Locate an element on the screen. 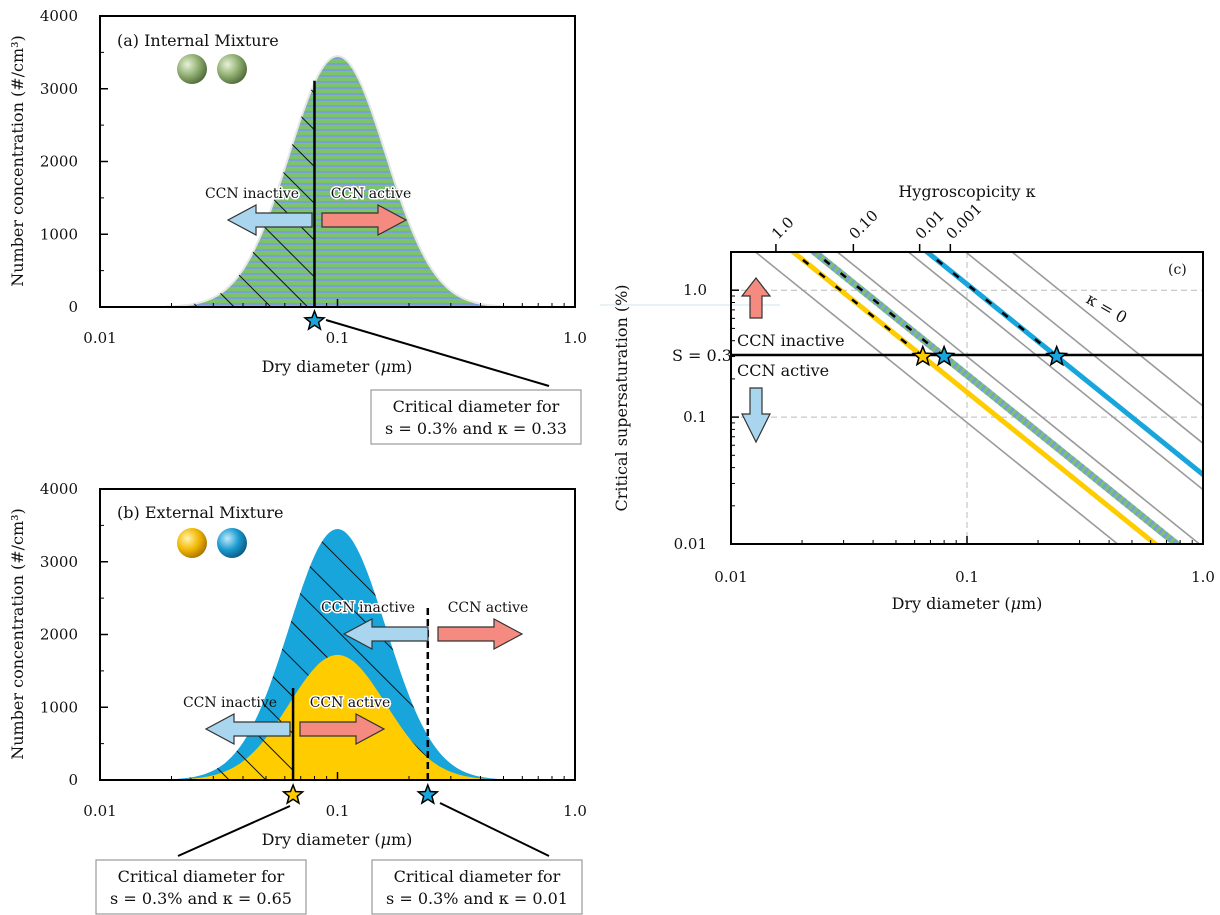 This screenshot has height=915, width=1220. panel-a-title: (a) Internal Mixture is located at coordinates (198, 40).